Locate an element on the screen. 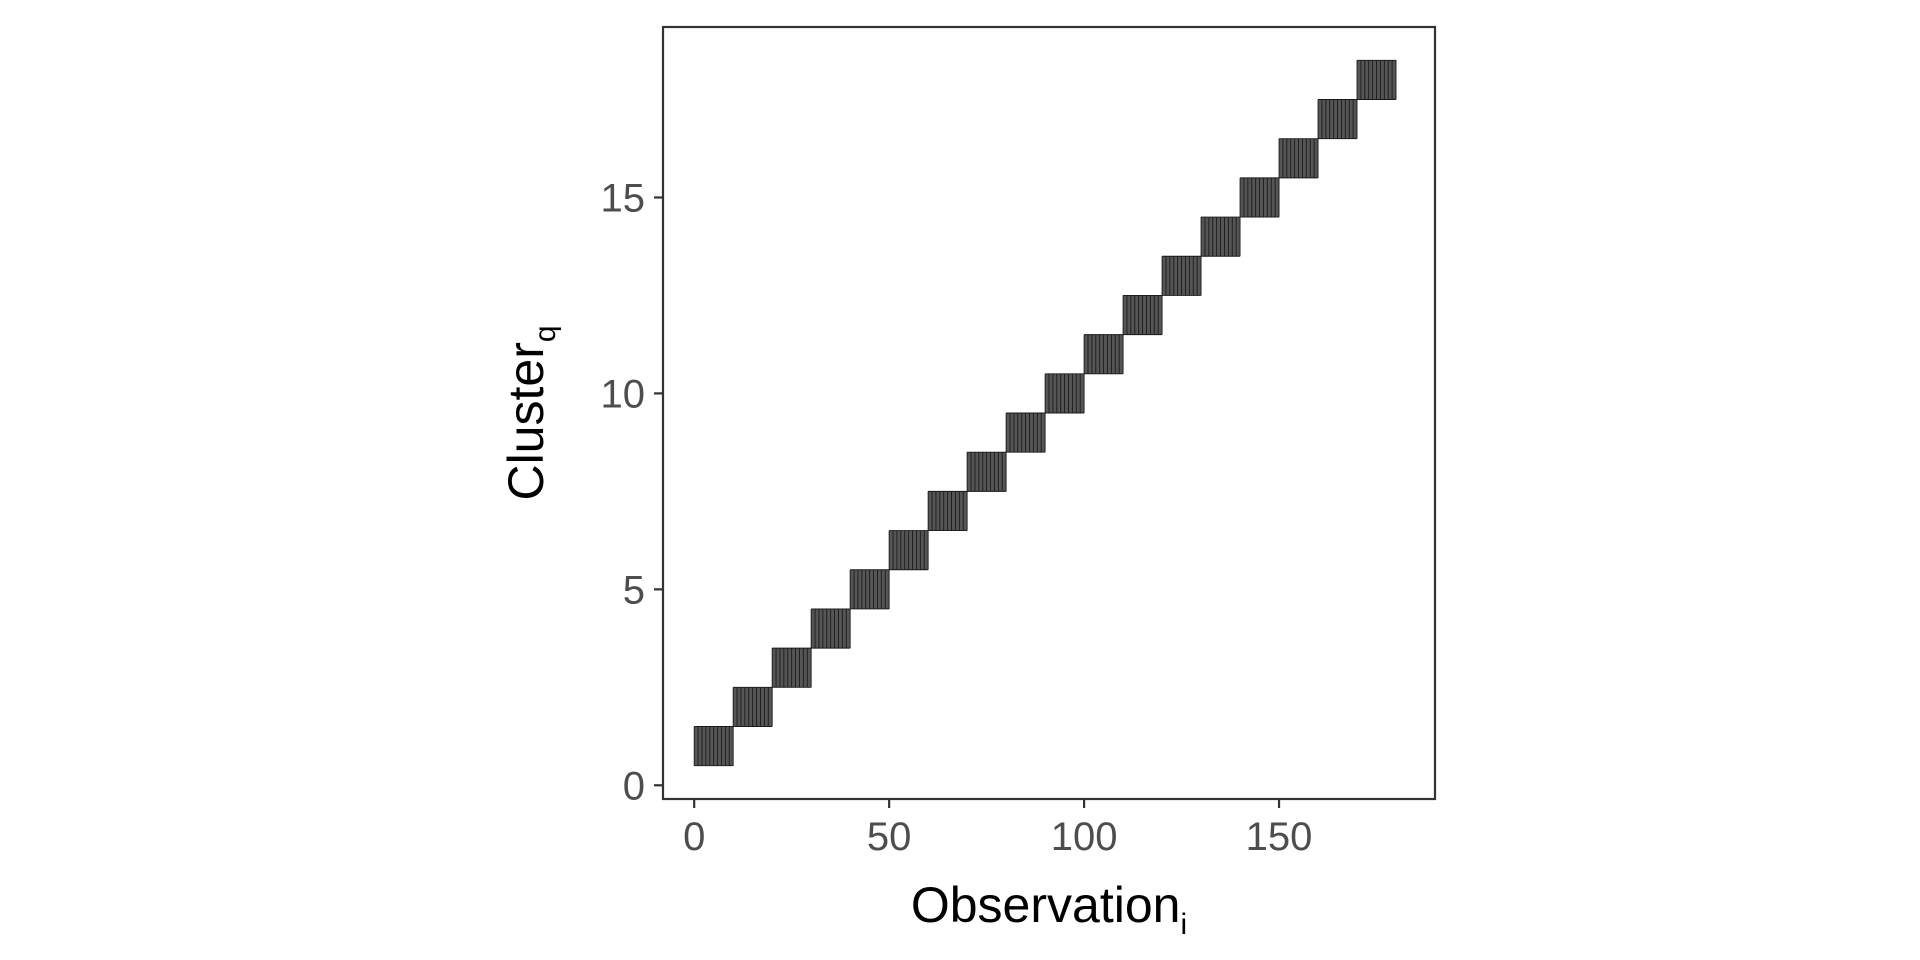  x-tick-label: 100 is located at coordinates (1084, 837).